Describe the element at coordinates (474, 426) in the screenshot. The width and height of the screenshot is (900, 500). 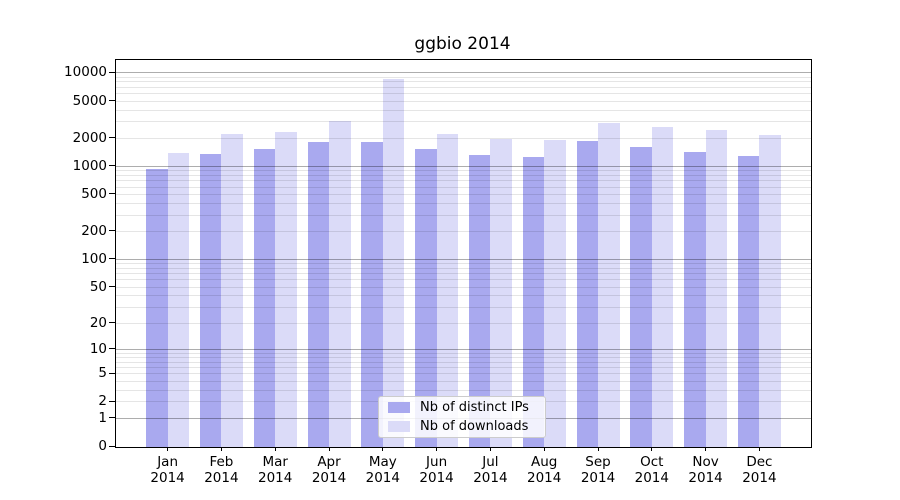
I see `legend-label-downloads: Nb of downloads` at that location.